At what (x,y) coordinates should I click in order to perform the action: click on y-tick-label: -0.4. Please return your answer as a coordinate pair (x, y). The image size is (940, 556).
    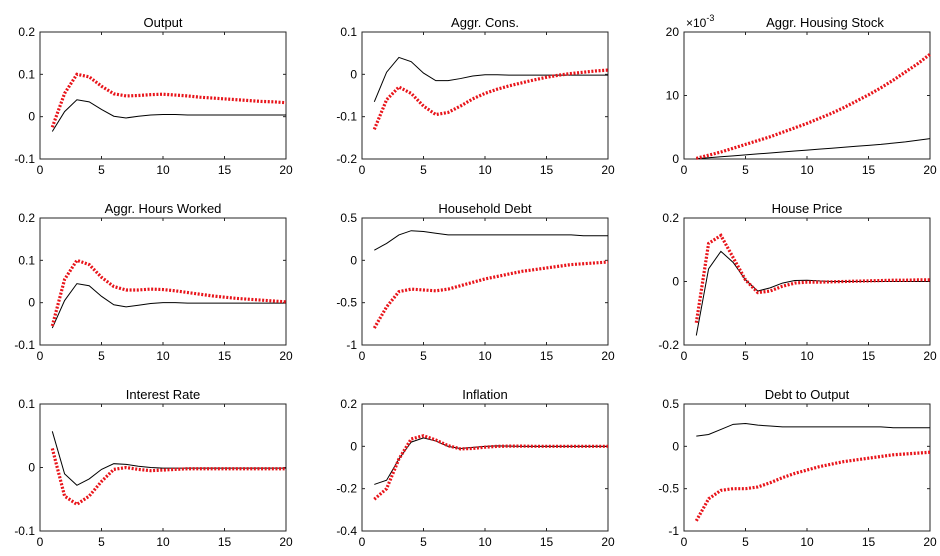
    Looking at the image, I should click on (346, 531).